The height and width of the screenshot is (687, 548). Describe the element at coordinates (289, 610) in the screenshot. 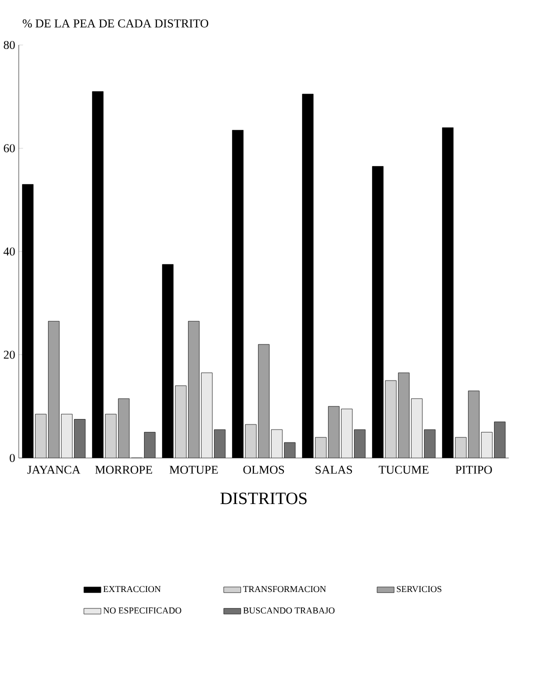

I see `legend-label: BUSCANDO TRABAJO` at that location.